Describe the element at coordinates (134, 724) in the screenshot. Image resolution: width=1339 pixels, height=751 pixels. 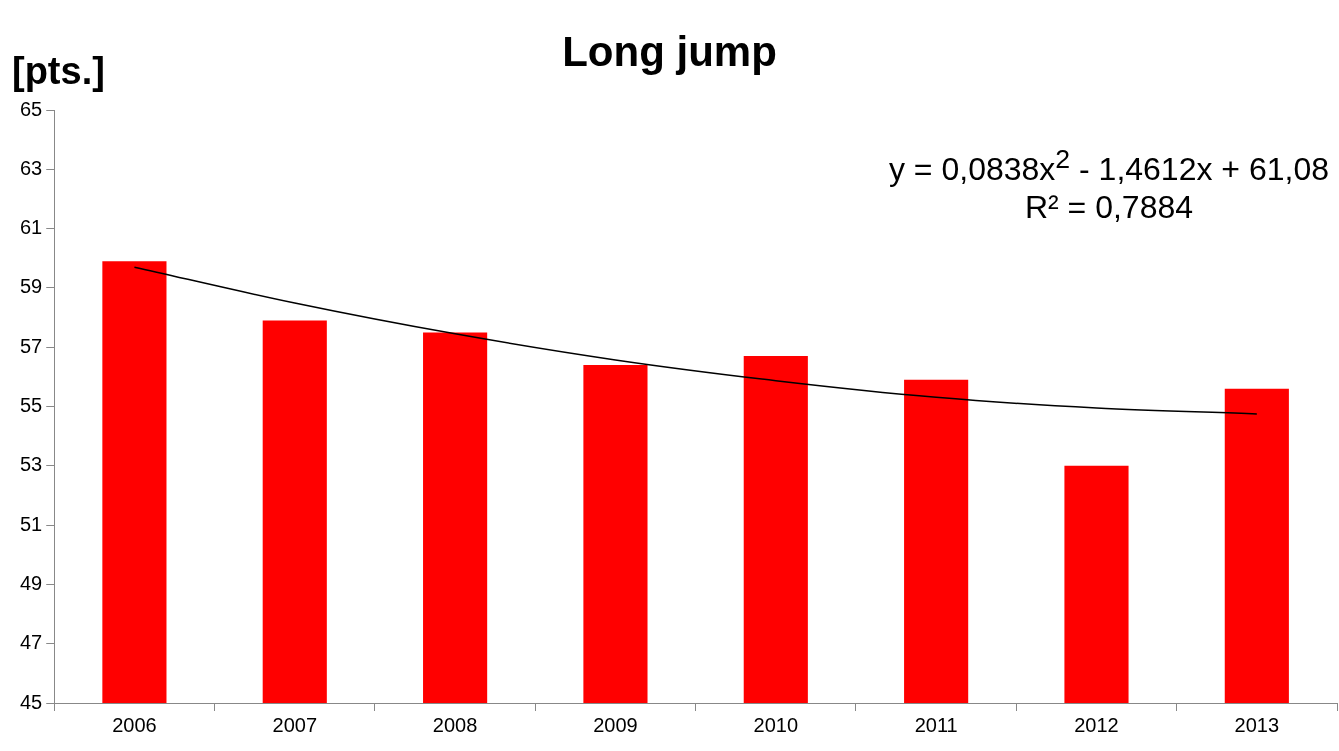
I see `x-tick-label: 2006` at that location.